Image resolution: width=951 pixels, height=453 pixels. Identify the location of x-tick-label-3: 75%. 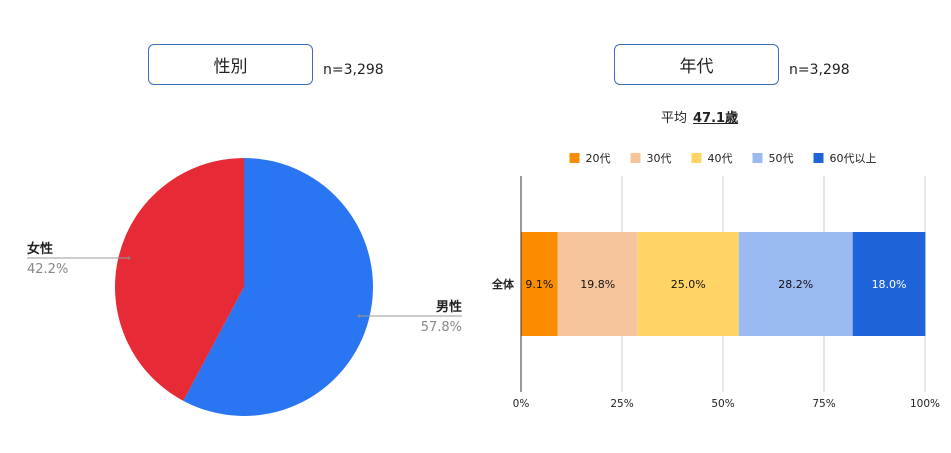
(823, 404).